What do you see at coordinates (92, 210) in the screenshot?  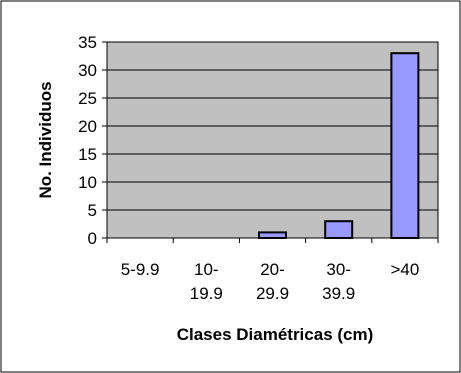 I see `y-tick-label: 5` at bounding box center [92, 210].